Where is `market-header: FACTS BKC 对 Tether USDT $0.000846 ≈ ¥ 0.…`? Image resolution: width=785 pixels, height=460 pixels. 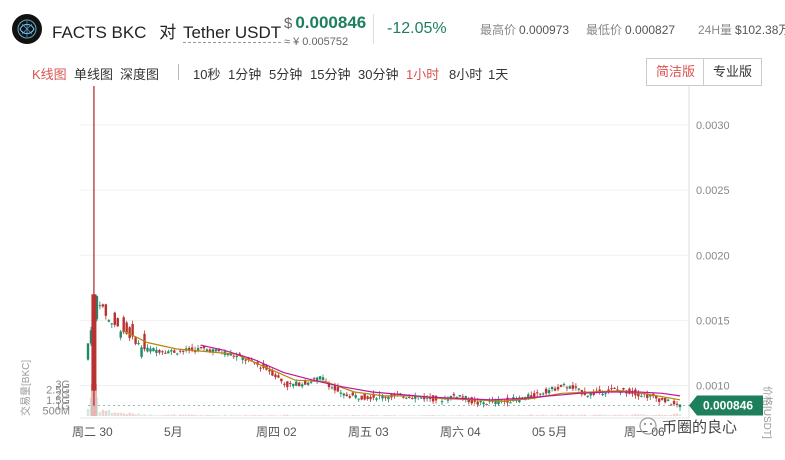
market-header: FACTS BKC 对 Tether USDT $0.000846 ≈ ¥ 0.… is located at coordinates (392, 28).